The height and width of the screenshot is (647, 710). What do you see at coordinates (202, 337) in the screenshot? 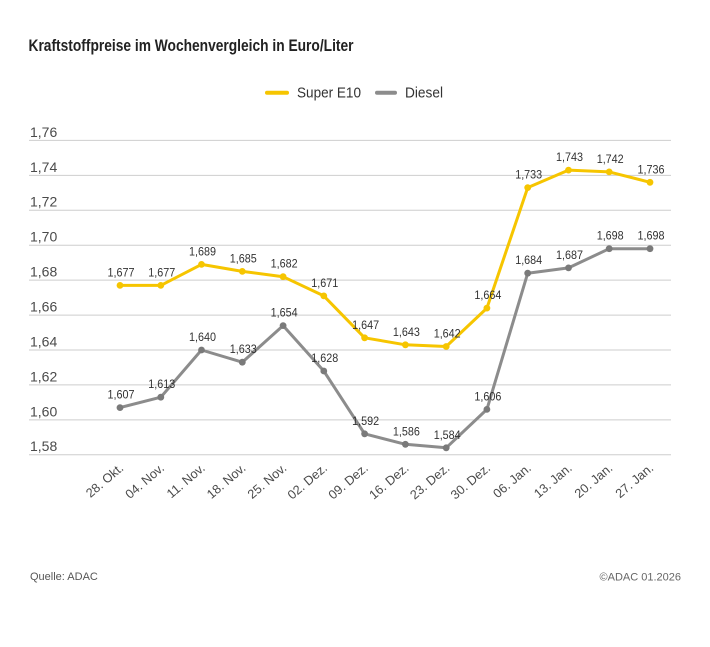
I see `svg-text: 1,640` at bounding box center [202, 337].